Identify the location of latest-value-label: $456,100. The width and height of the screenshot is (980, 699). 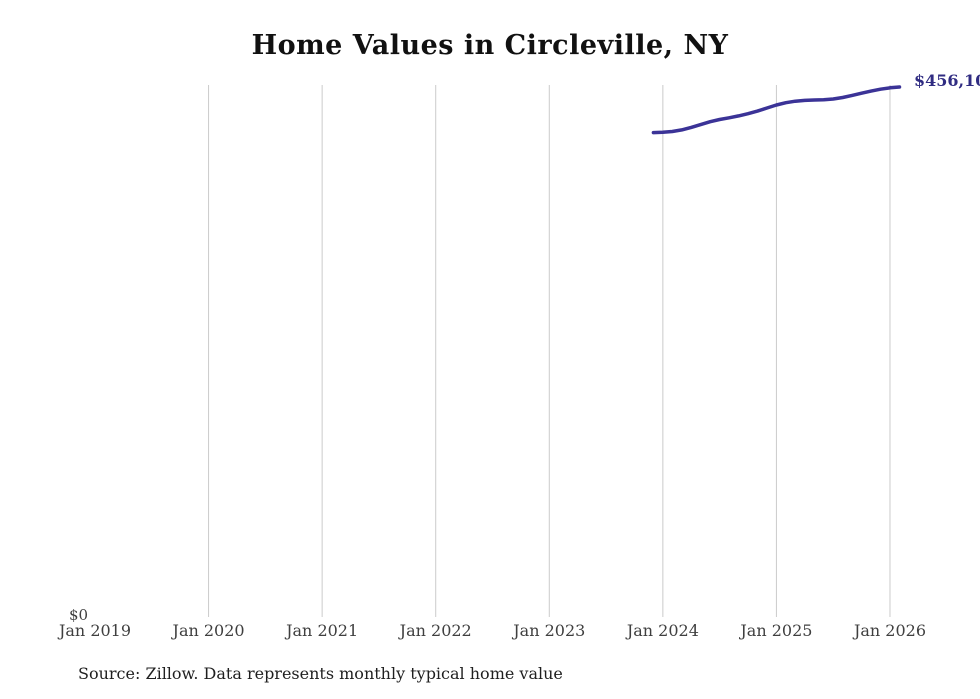
(947, 80).